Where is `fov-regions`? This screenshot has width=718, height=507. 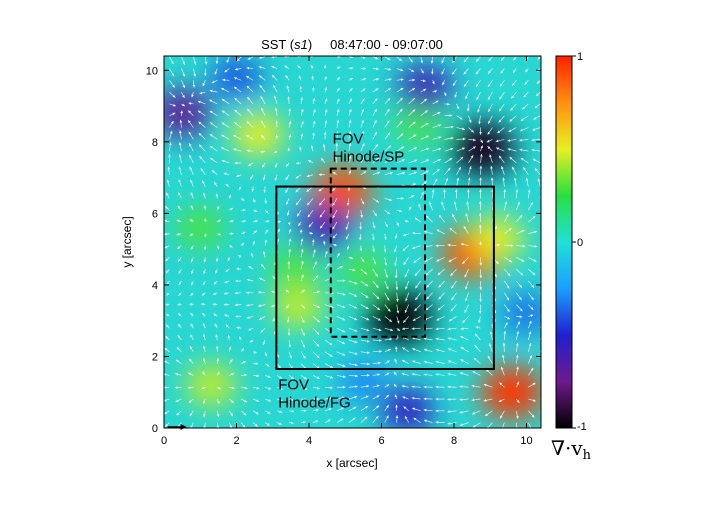 fov-regions is located at coordinates (385, 268).